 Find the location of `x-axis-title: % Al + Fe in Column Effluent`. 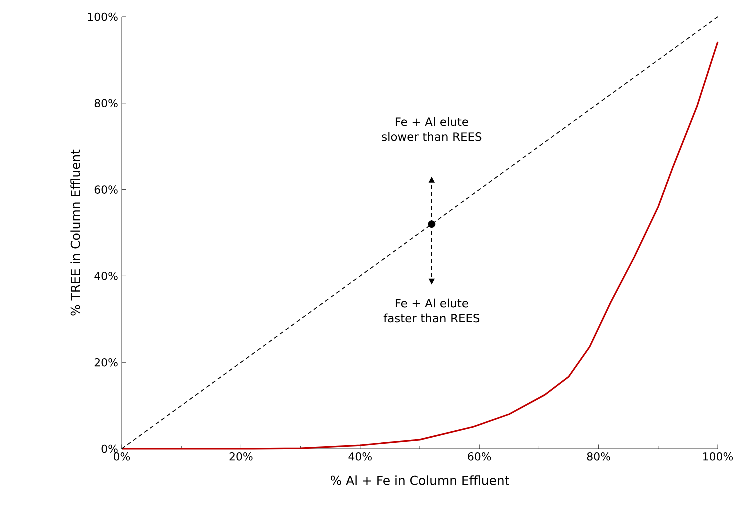

x-axis-title: % Al + Fe in Column Effluent is located at coordinates (420, 481).